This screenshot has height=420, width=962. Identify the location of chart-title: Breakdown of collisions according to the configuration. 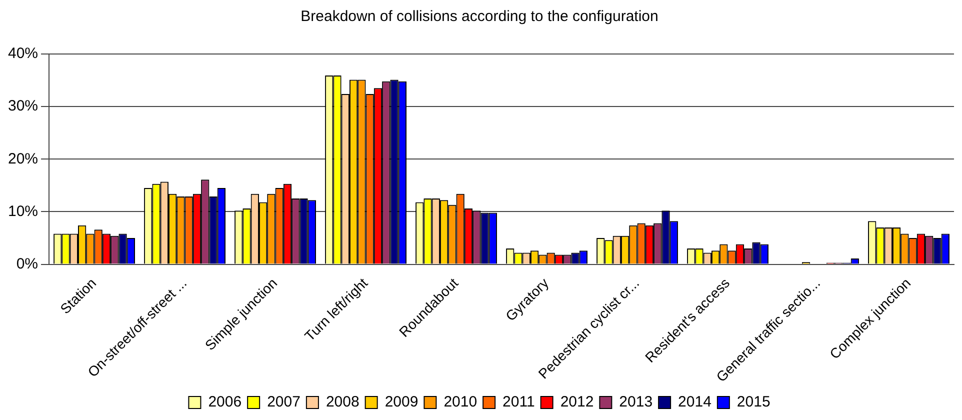
(479, 17).